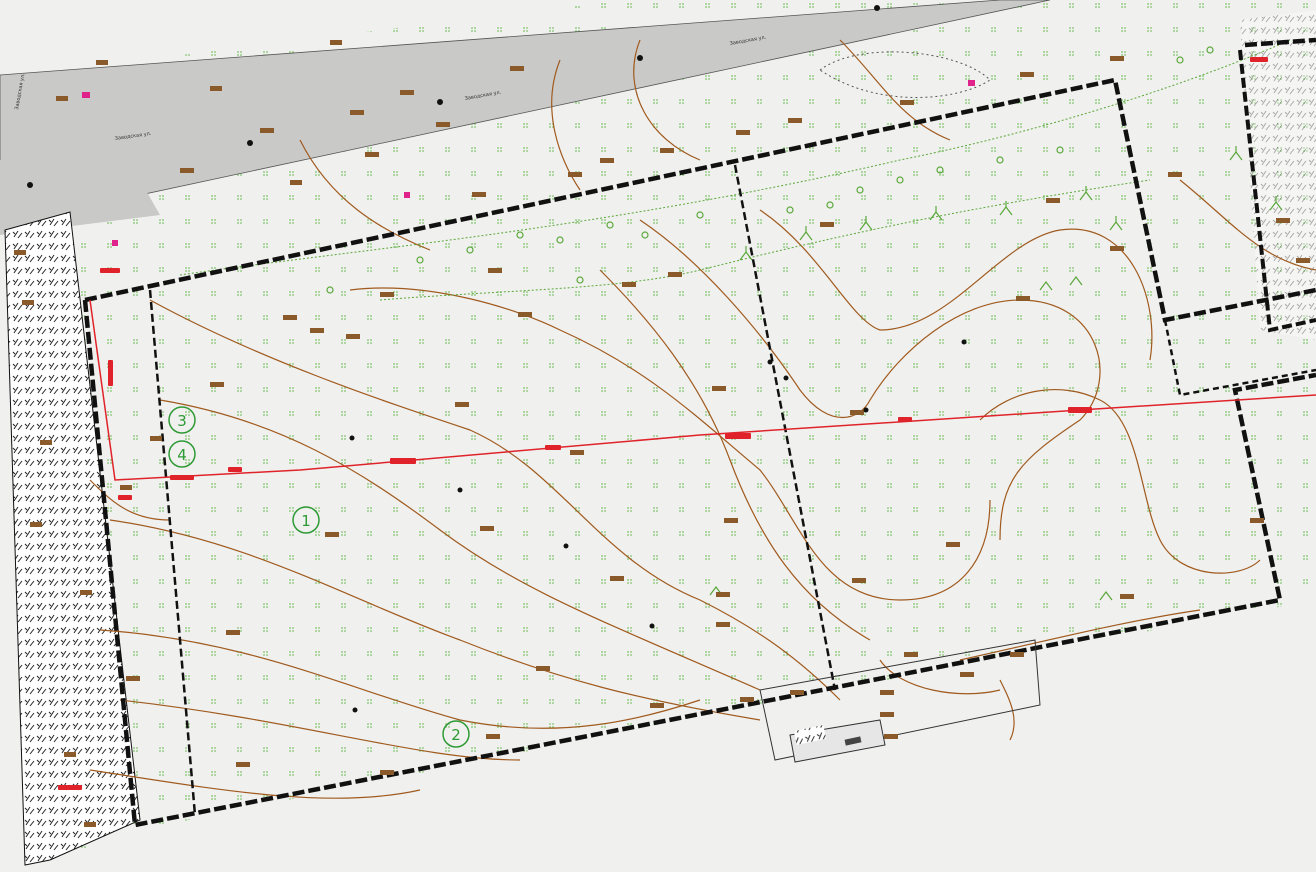  Describe the element at coordinates (528, 163) in the screenshot. I see `poi-symbols` at that location.